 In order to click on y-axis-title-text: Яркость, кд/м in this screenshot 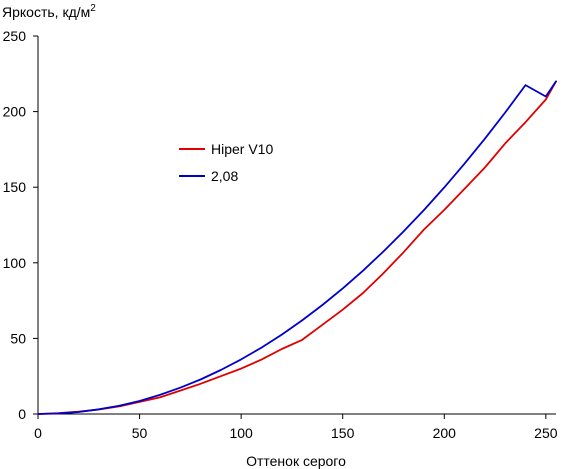, I will do `click(46, 12)`.